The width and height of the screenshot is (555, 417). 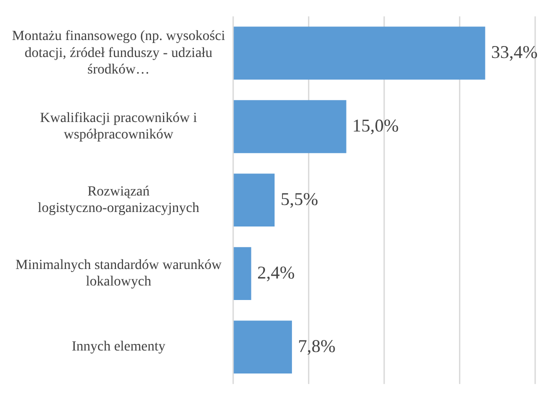 What do you see at coordinates (119, 347) in the screenshot?
I see `y-tick-label: Innych elementy` at bounding box center [119, 347].